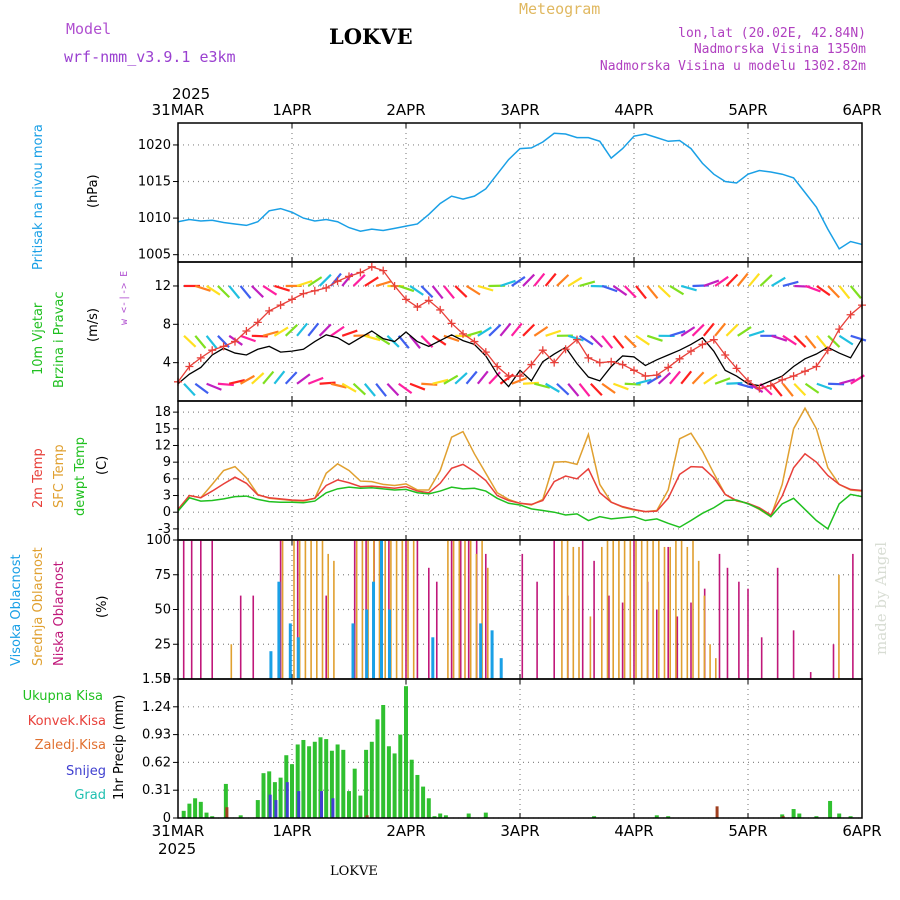 The height and width of the screenshot is (900, 900). What do you see at coordinates (520, 508) in the screenshot?
I see `dewpt-line` at bounding box center [520, 508].